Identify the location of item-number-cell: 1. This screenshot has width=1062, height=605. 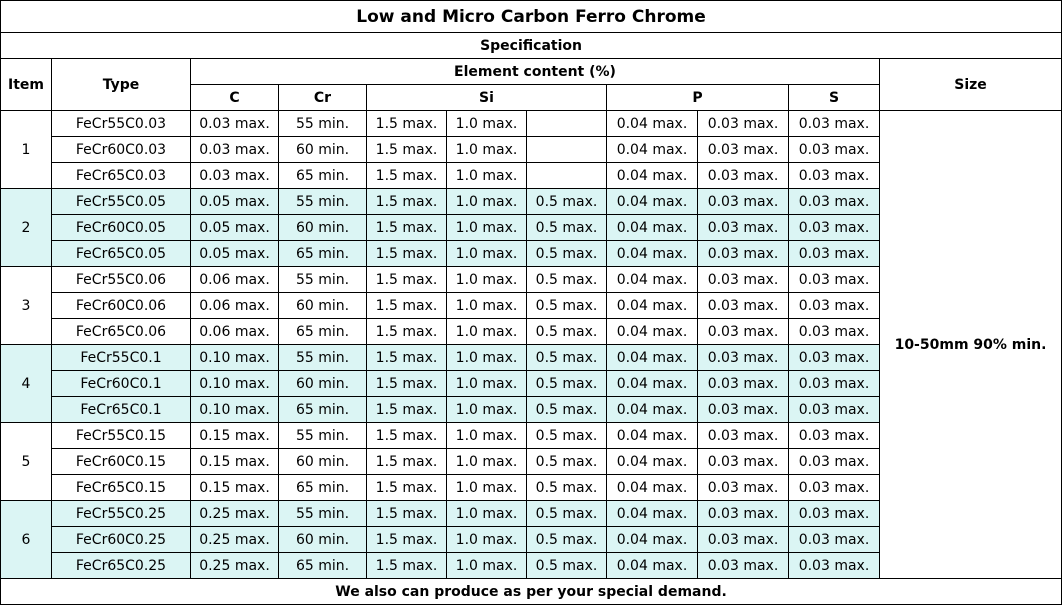
(26, 149).